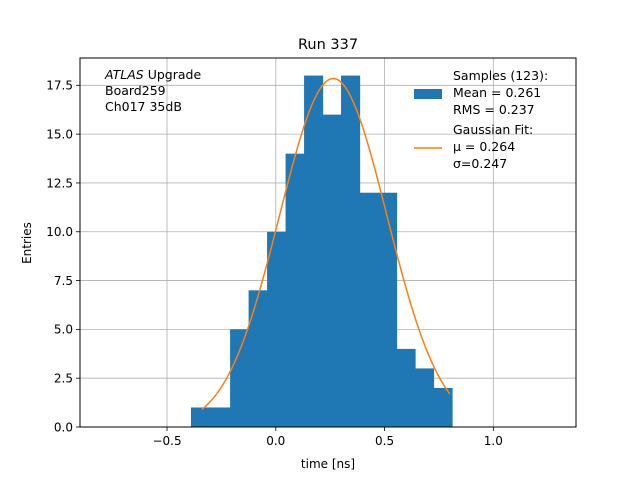 The width and height of the screenshot is (640, 480). I want to click on legend-label: σ=0.247, so click(480, 163).